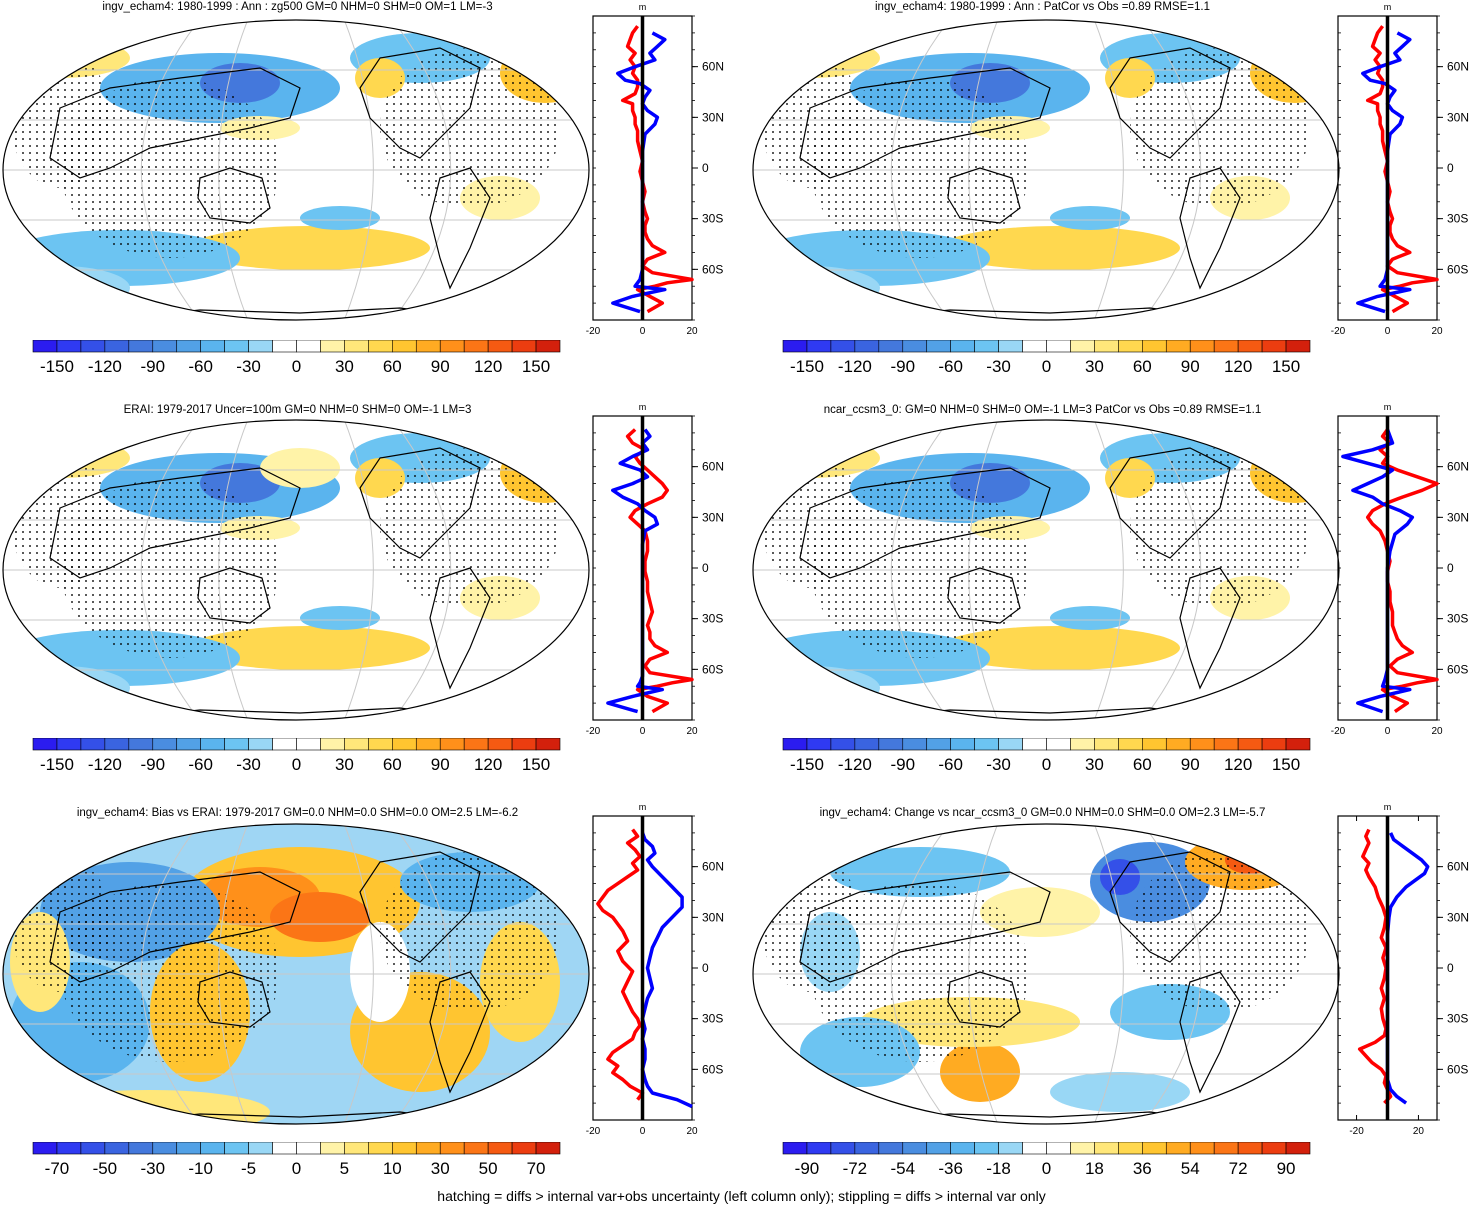  I want to click on map-field, so click(1046, 170).